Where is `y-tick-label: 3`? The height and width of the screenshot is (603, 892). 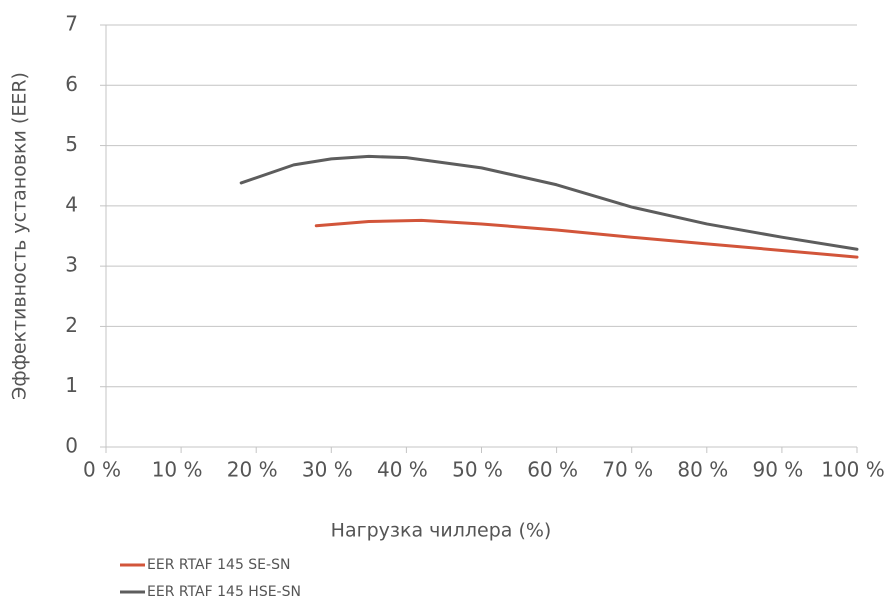 y-tick-label: 3 is located at coordinates (71, 265).